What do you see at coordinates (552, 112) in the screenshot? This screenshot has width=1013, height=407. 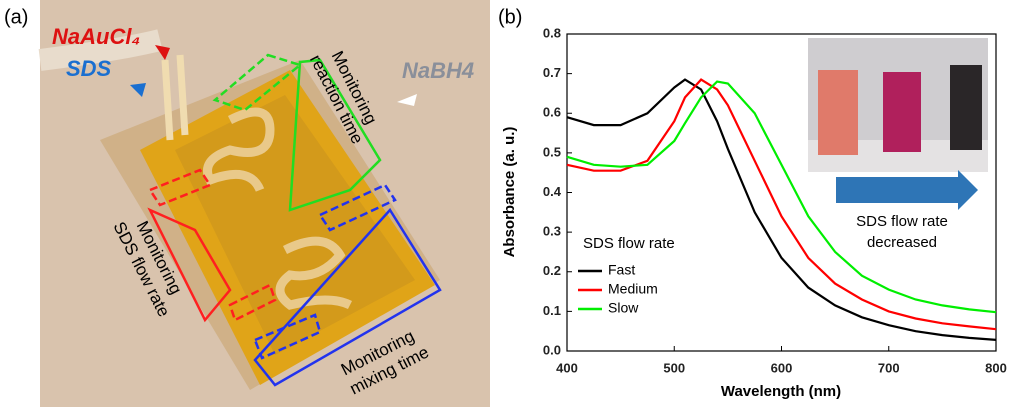 I see `y-tick-label: 0.6` at bounding box center [552, 112].